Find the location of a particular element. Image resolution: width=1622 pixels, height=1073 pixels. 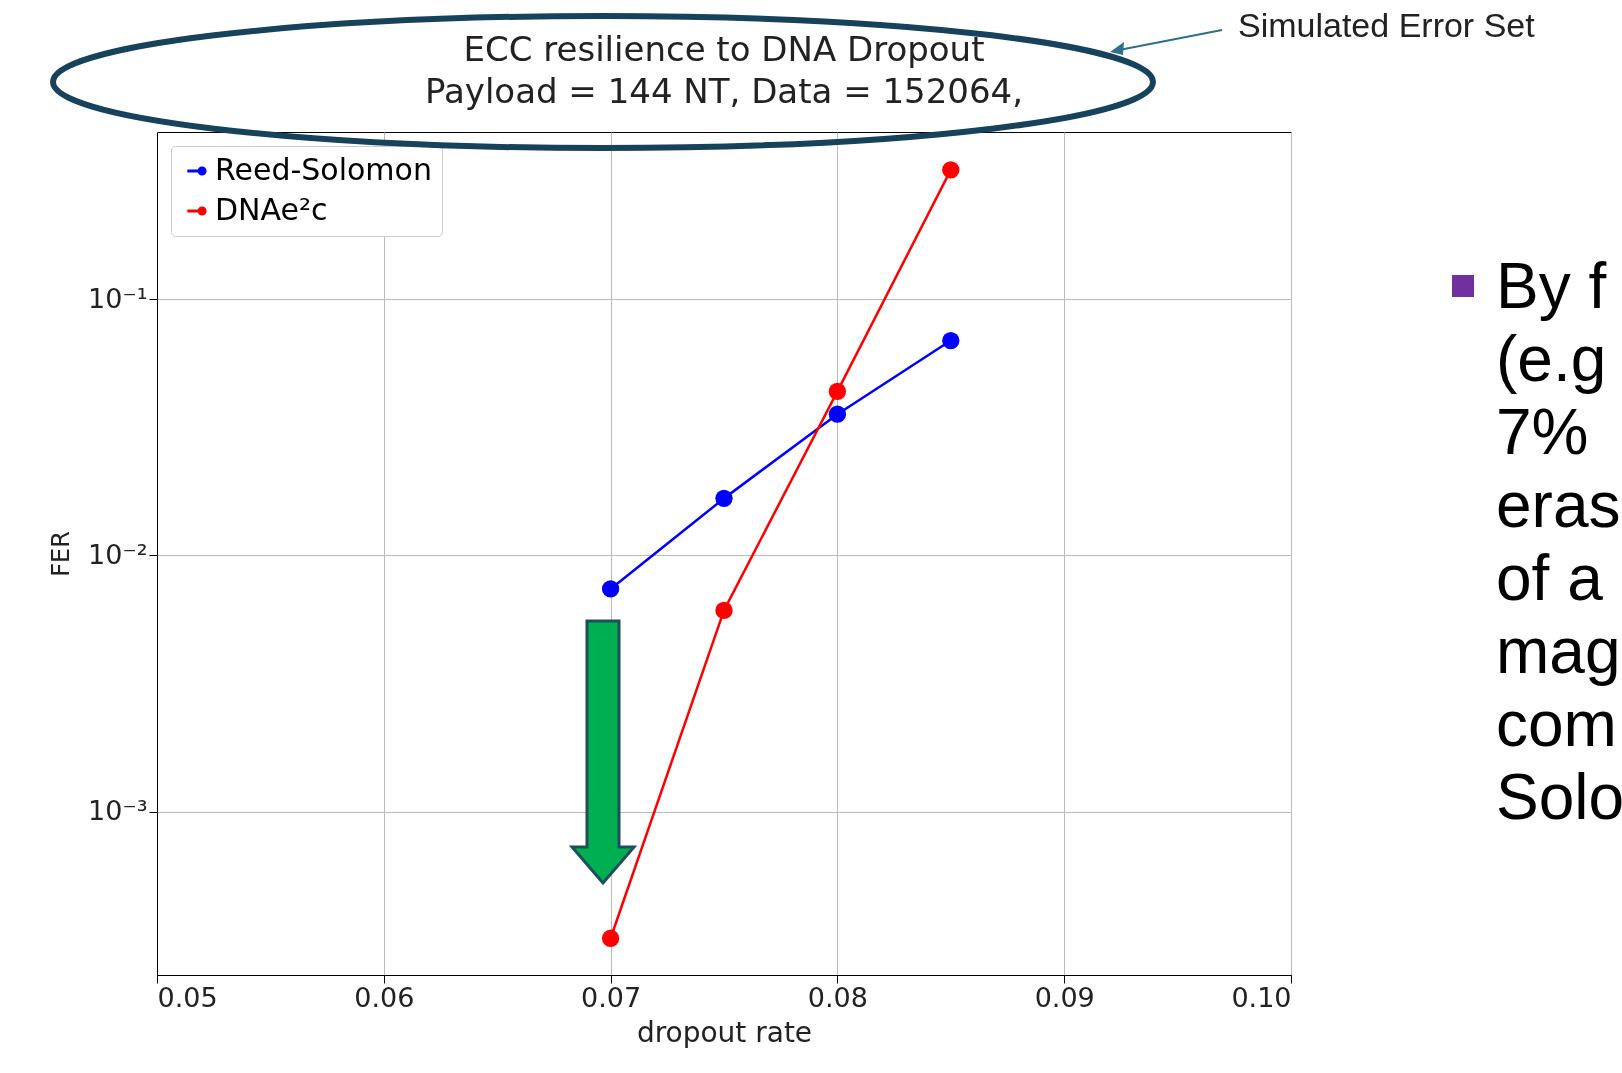

x-tick-label: 0.09 is located at coordinates (1064, 997).